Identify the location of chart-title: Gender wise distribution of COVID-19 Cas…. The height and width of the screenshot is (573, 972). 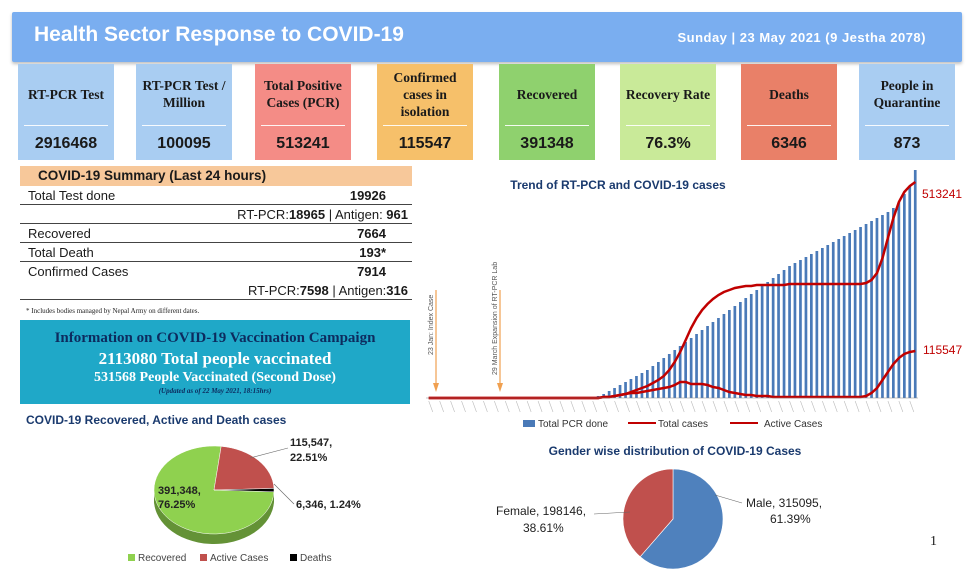
(675, 451).